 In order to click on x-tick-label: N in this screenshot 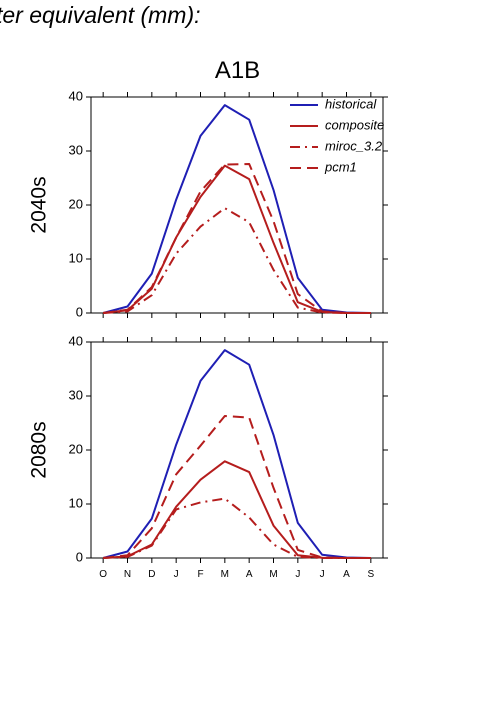, I will do `click(127, 574)`.